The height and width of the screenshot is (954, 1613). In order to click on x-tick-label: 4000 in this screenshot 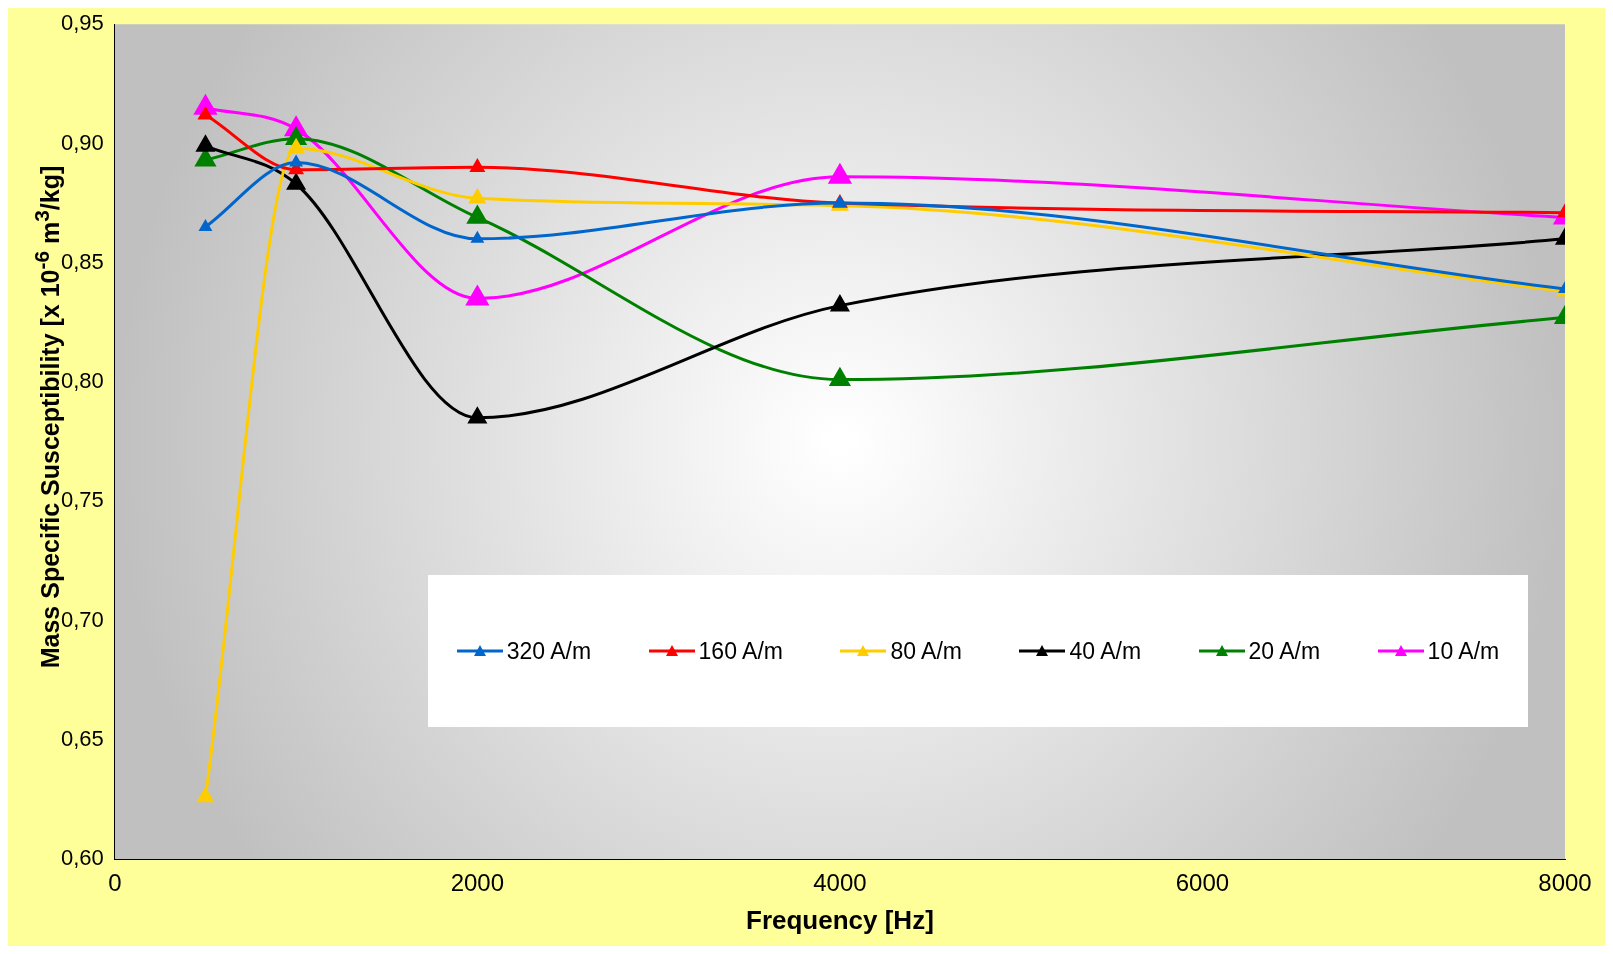, I will do `click(840, 883)`.